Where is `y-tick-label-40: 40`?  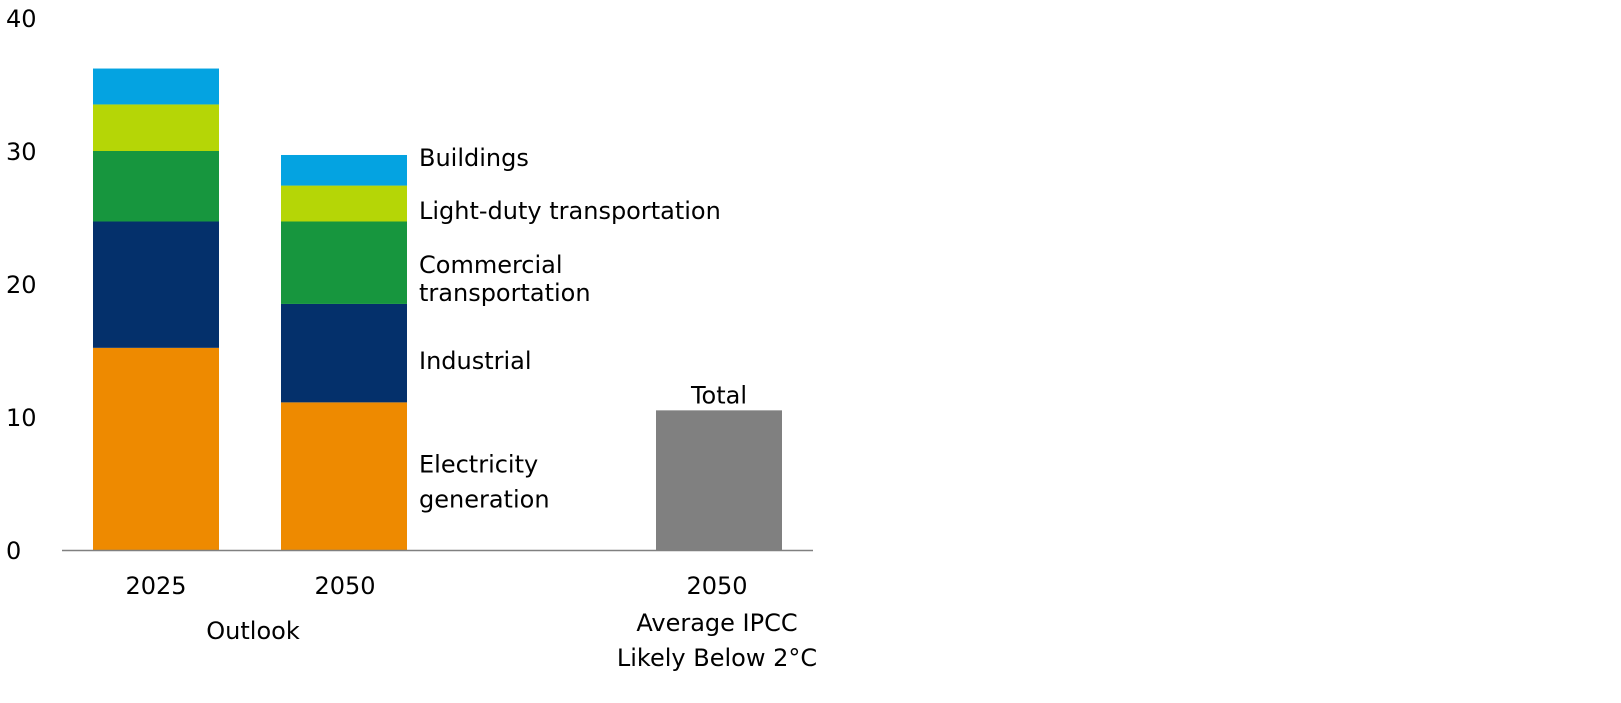 y-tick-label-40: 40 is located at coordinates (21, 19).